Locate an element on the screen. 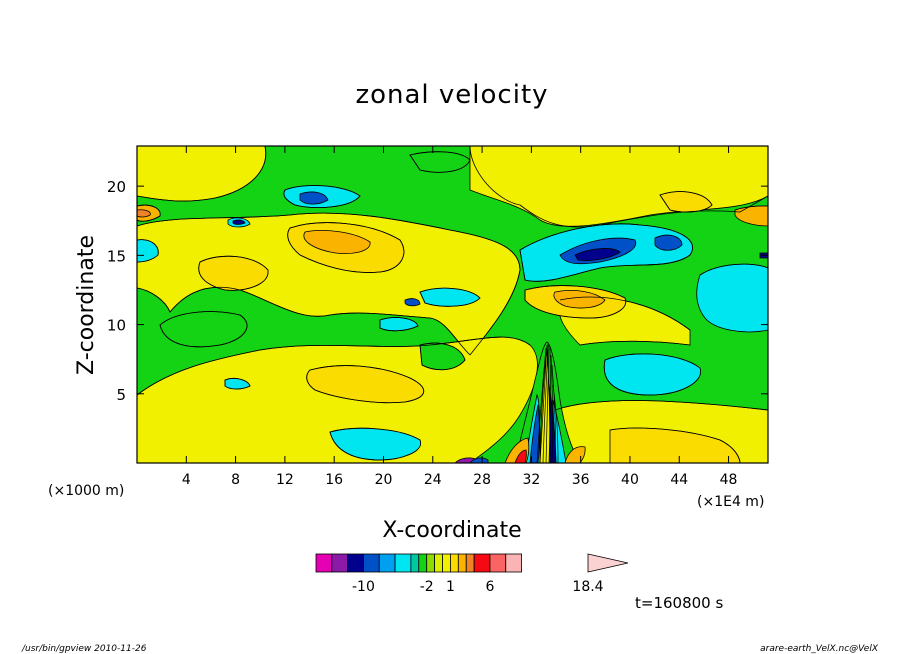  time-label: t=160800 s is located at coordinates (679, 603).